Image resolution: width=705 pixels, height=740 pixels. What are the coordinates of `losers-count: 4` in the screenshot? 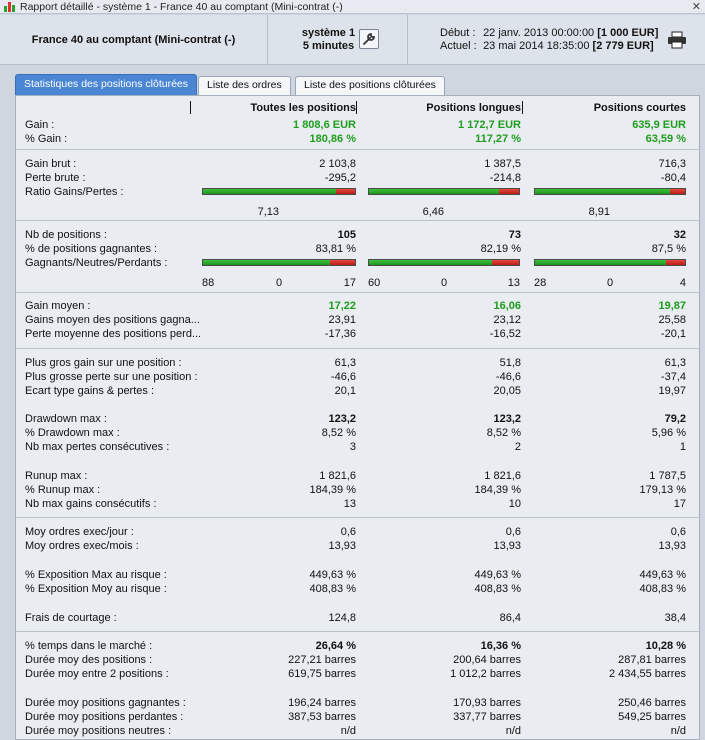 It's located at (682, 283).